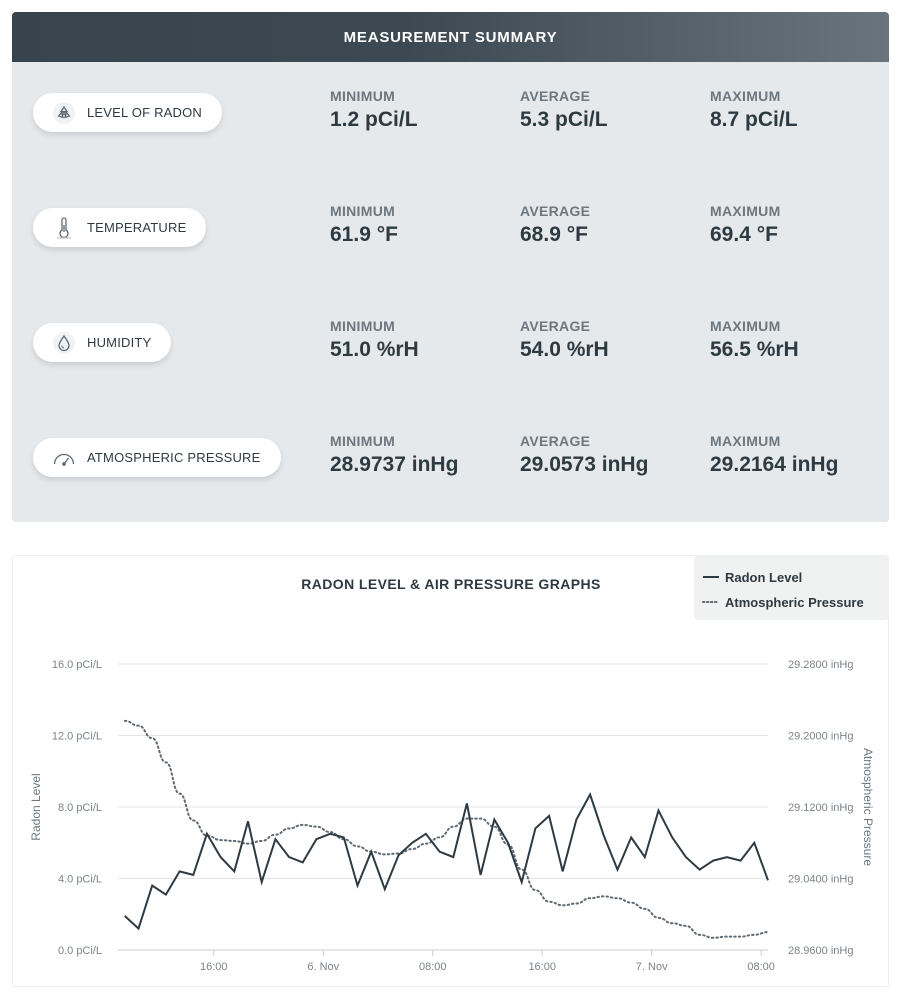 This screenshot has height=999, width=900. What do you see at coordinates (394, 464) in the screenshot?
I see `stat-value: 28.9737 inHg` at bounding box center [394, 464].